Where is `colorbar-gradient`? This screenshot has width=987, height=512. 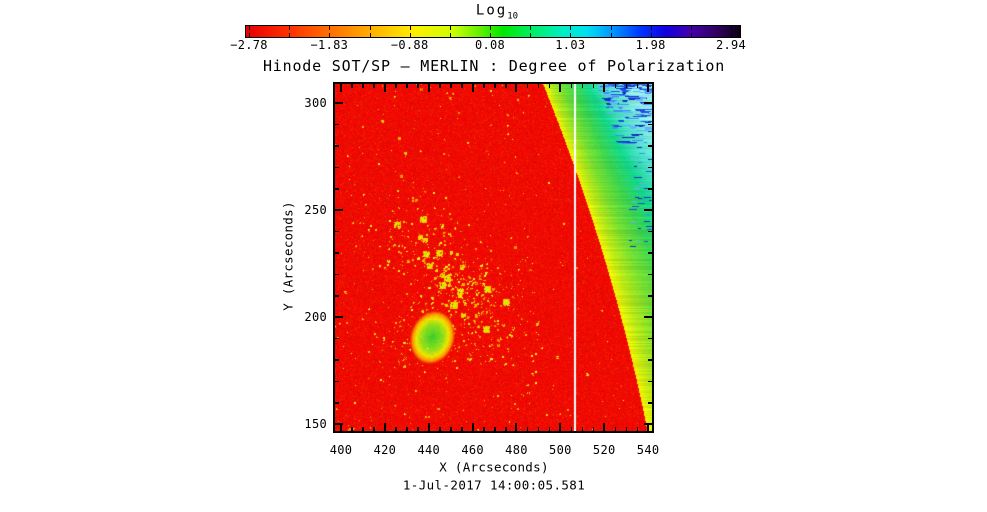 colorbar-gradient is located at coordinates (493, 31).